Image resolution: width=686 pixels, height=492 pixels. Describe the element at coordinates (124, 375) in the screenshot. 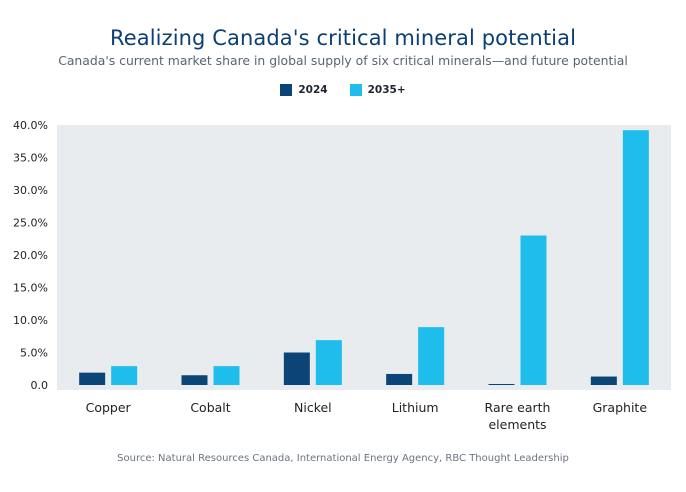

I see `bar-2035plus-copper` at that location.